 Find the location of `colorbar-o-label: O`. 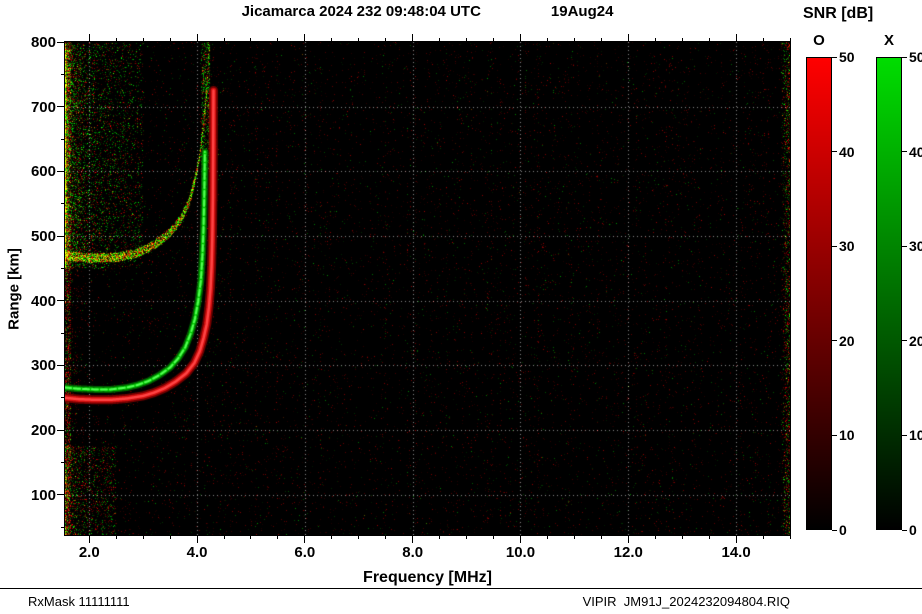

colorbar-o-label: O is located at coordinates (819, 40).